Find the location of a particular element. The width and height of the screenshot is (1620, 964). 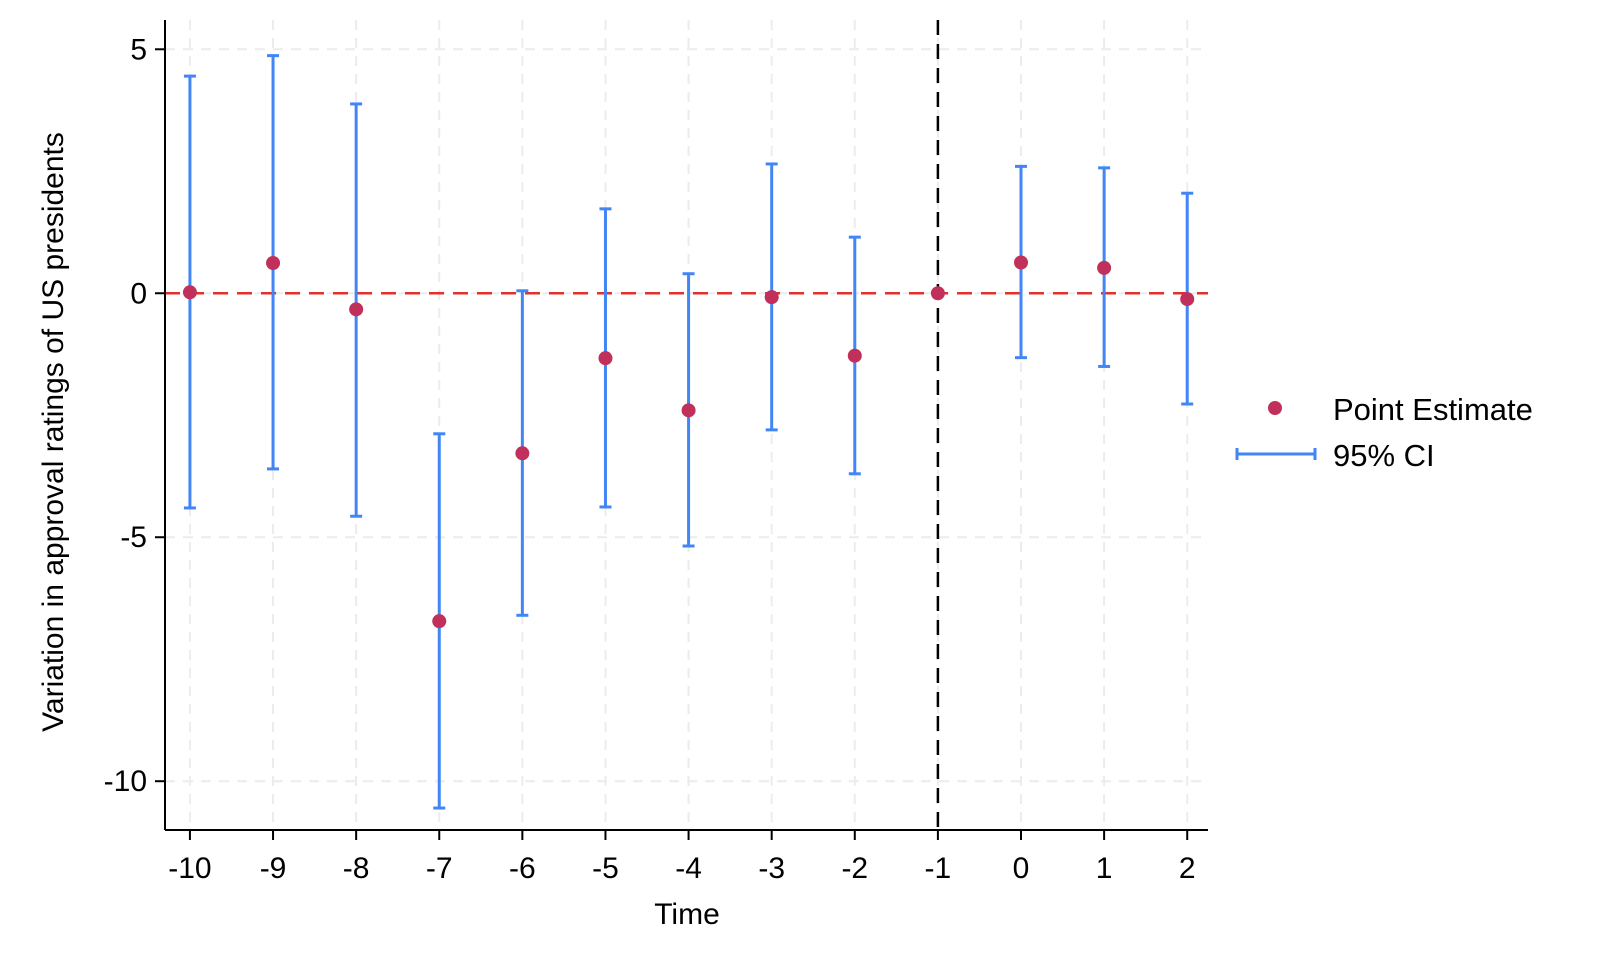

x-tick-label: -7 is located at coordinates (439, 868).